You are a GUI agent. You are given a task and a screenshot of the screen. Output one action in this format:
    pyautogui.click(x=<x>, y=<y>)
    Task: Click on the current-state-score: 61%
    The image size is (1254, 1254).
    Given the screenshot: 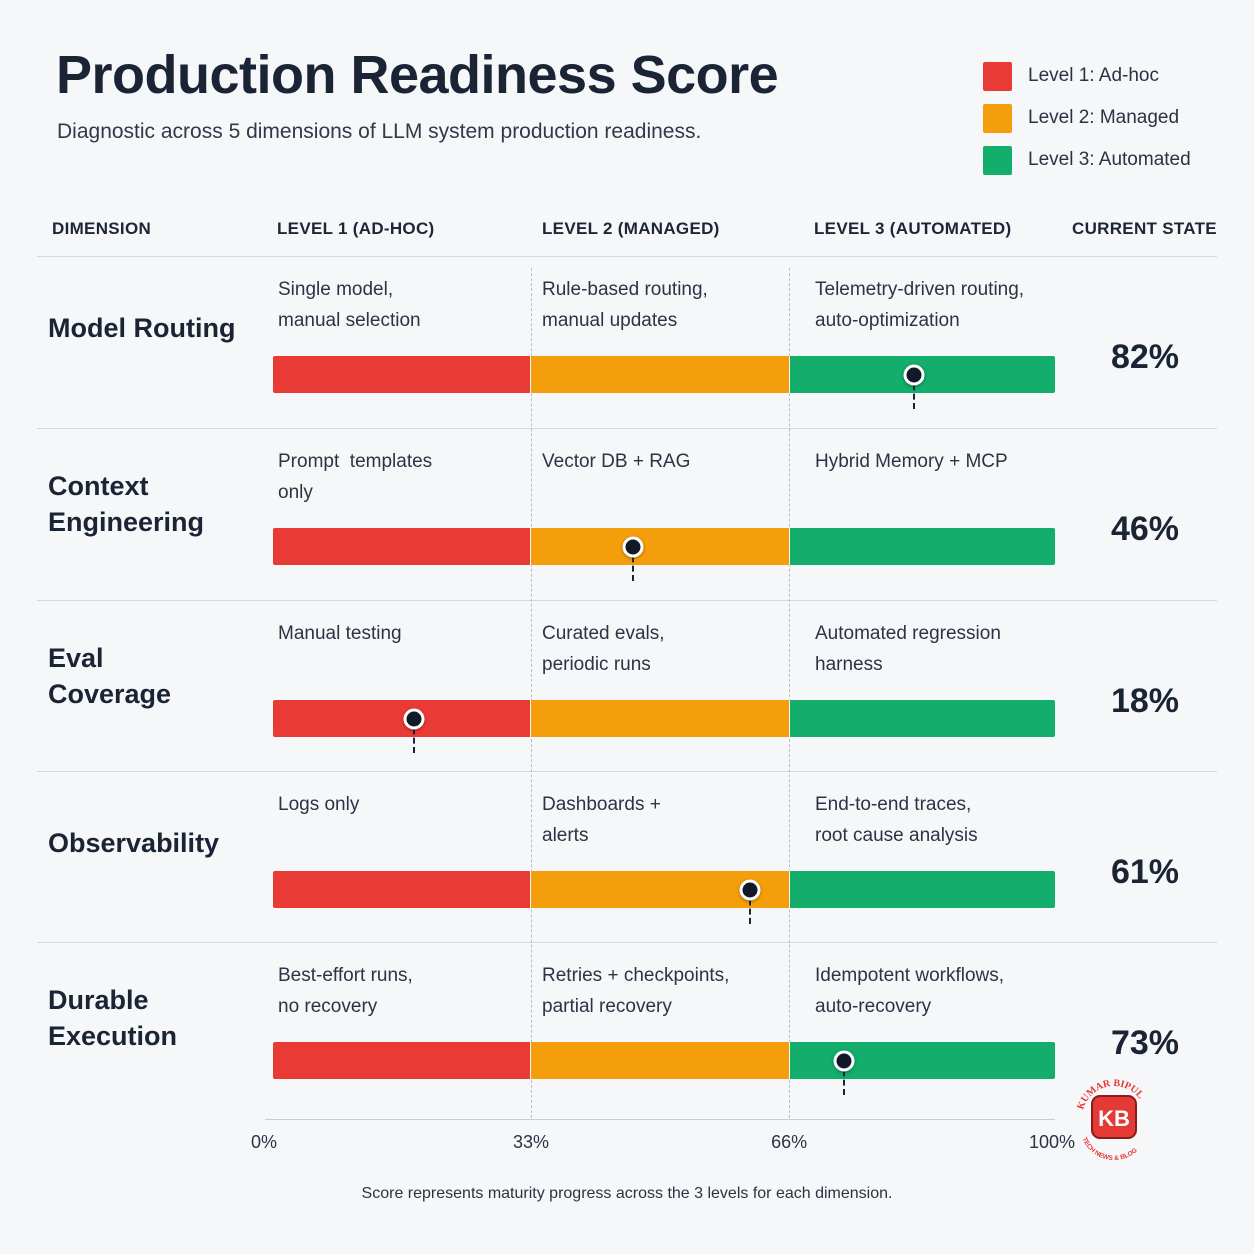 What is the action you would take?
    pyautogui.click(x=1145, y=872)
    